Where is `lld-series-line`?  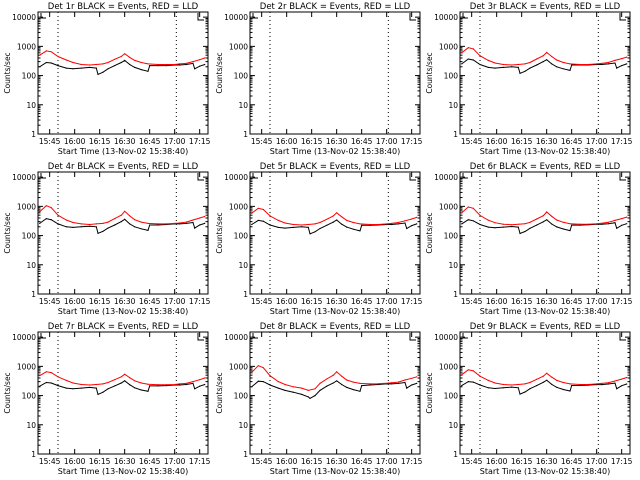 lld-series-line is located at coordinates (544, 56).